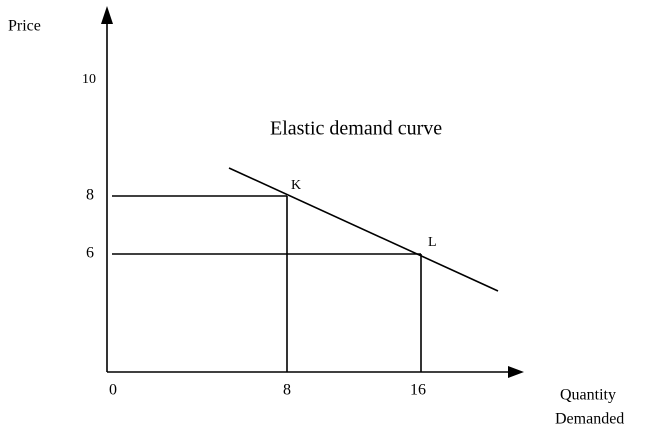 This screenshot has width=647, height=434. Describe the element at coordinates (90, 253) in the screenshot. I see `y-tick-label: 6` at that location.